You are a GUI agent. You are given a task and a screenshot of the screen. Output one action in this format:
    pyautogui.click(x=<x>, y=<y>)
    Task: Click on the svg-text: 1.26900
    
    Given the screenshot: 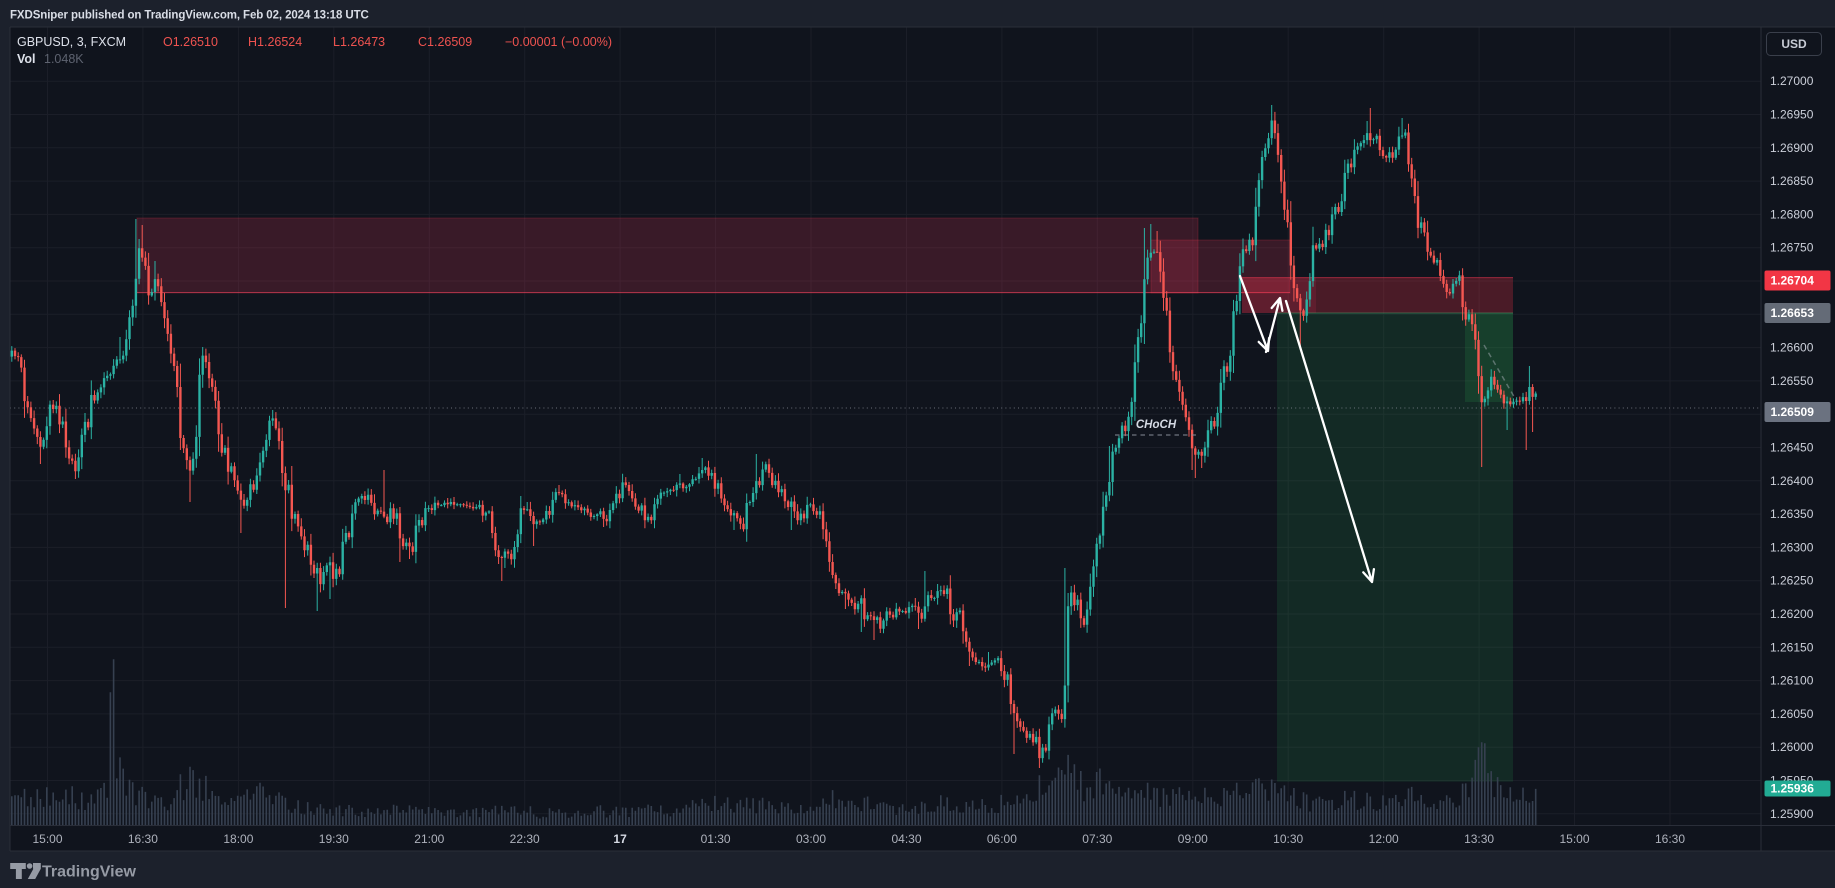 What is the action you would take?
    pyautogui.click(x=1792, y=148)
    